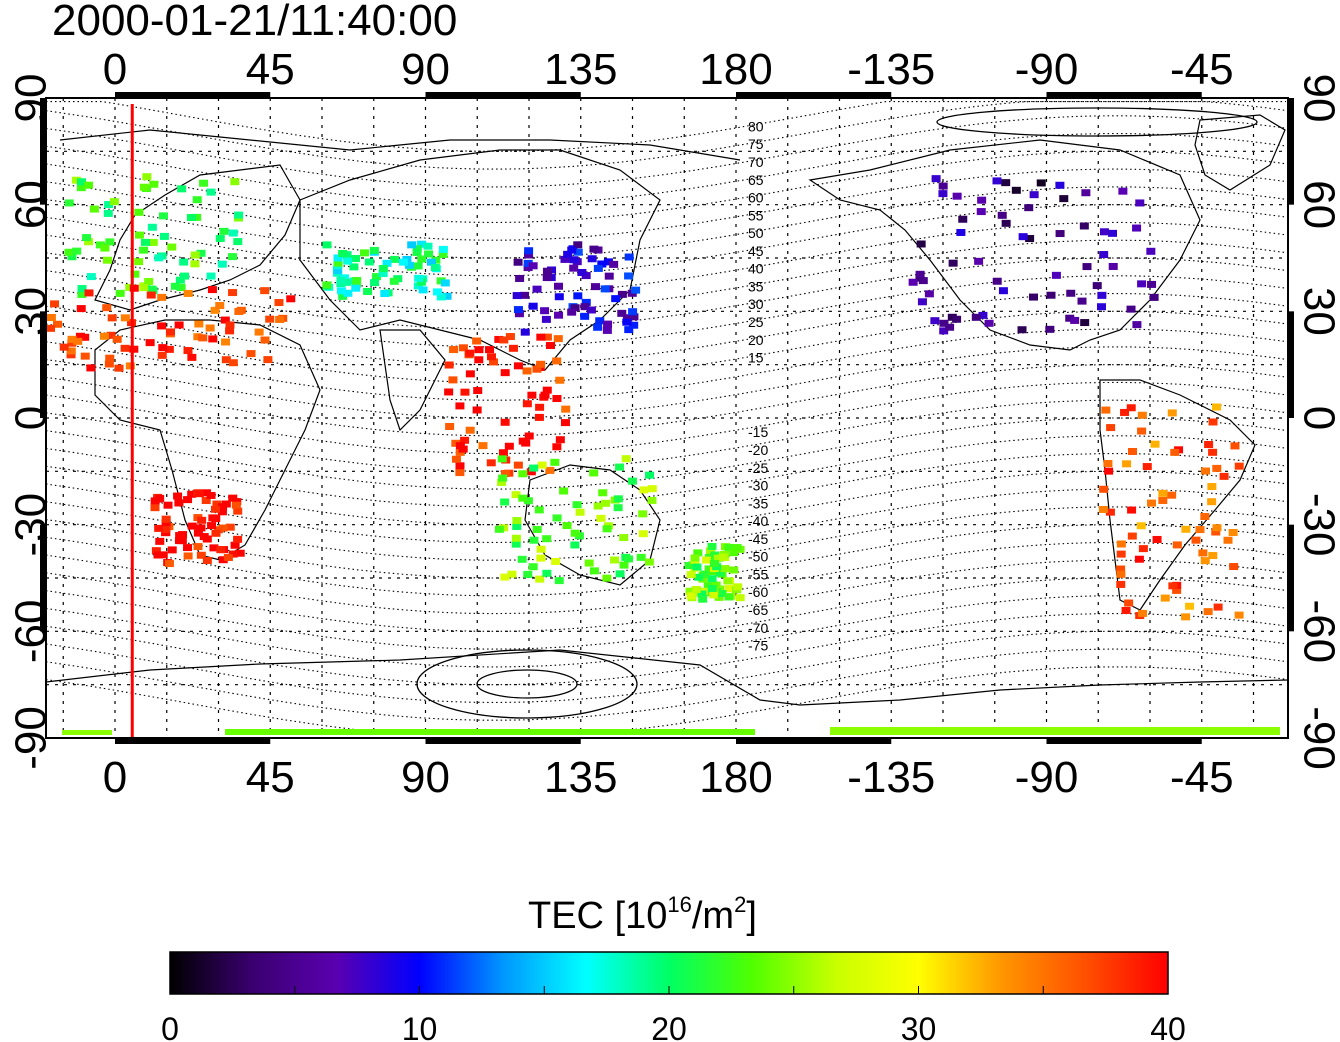 The height and width of the screenshot is (1042, 1340). I want to click on right-latitude-label: 30, so click(1317, 311).